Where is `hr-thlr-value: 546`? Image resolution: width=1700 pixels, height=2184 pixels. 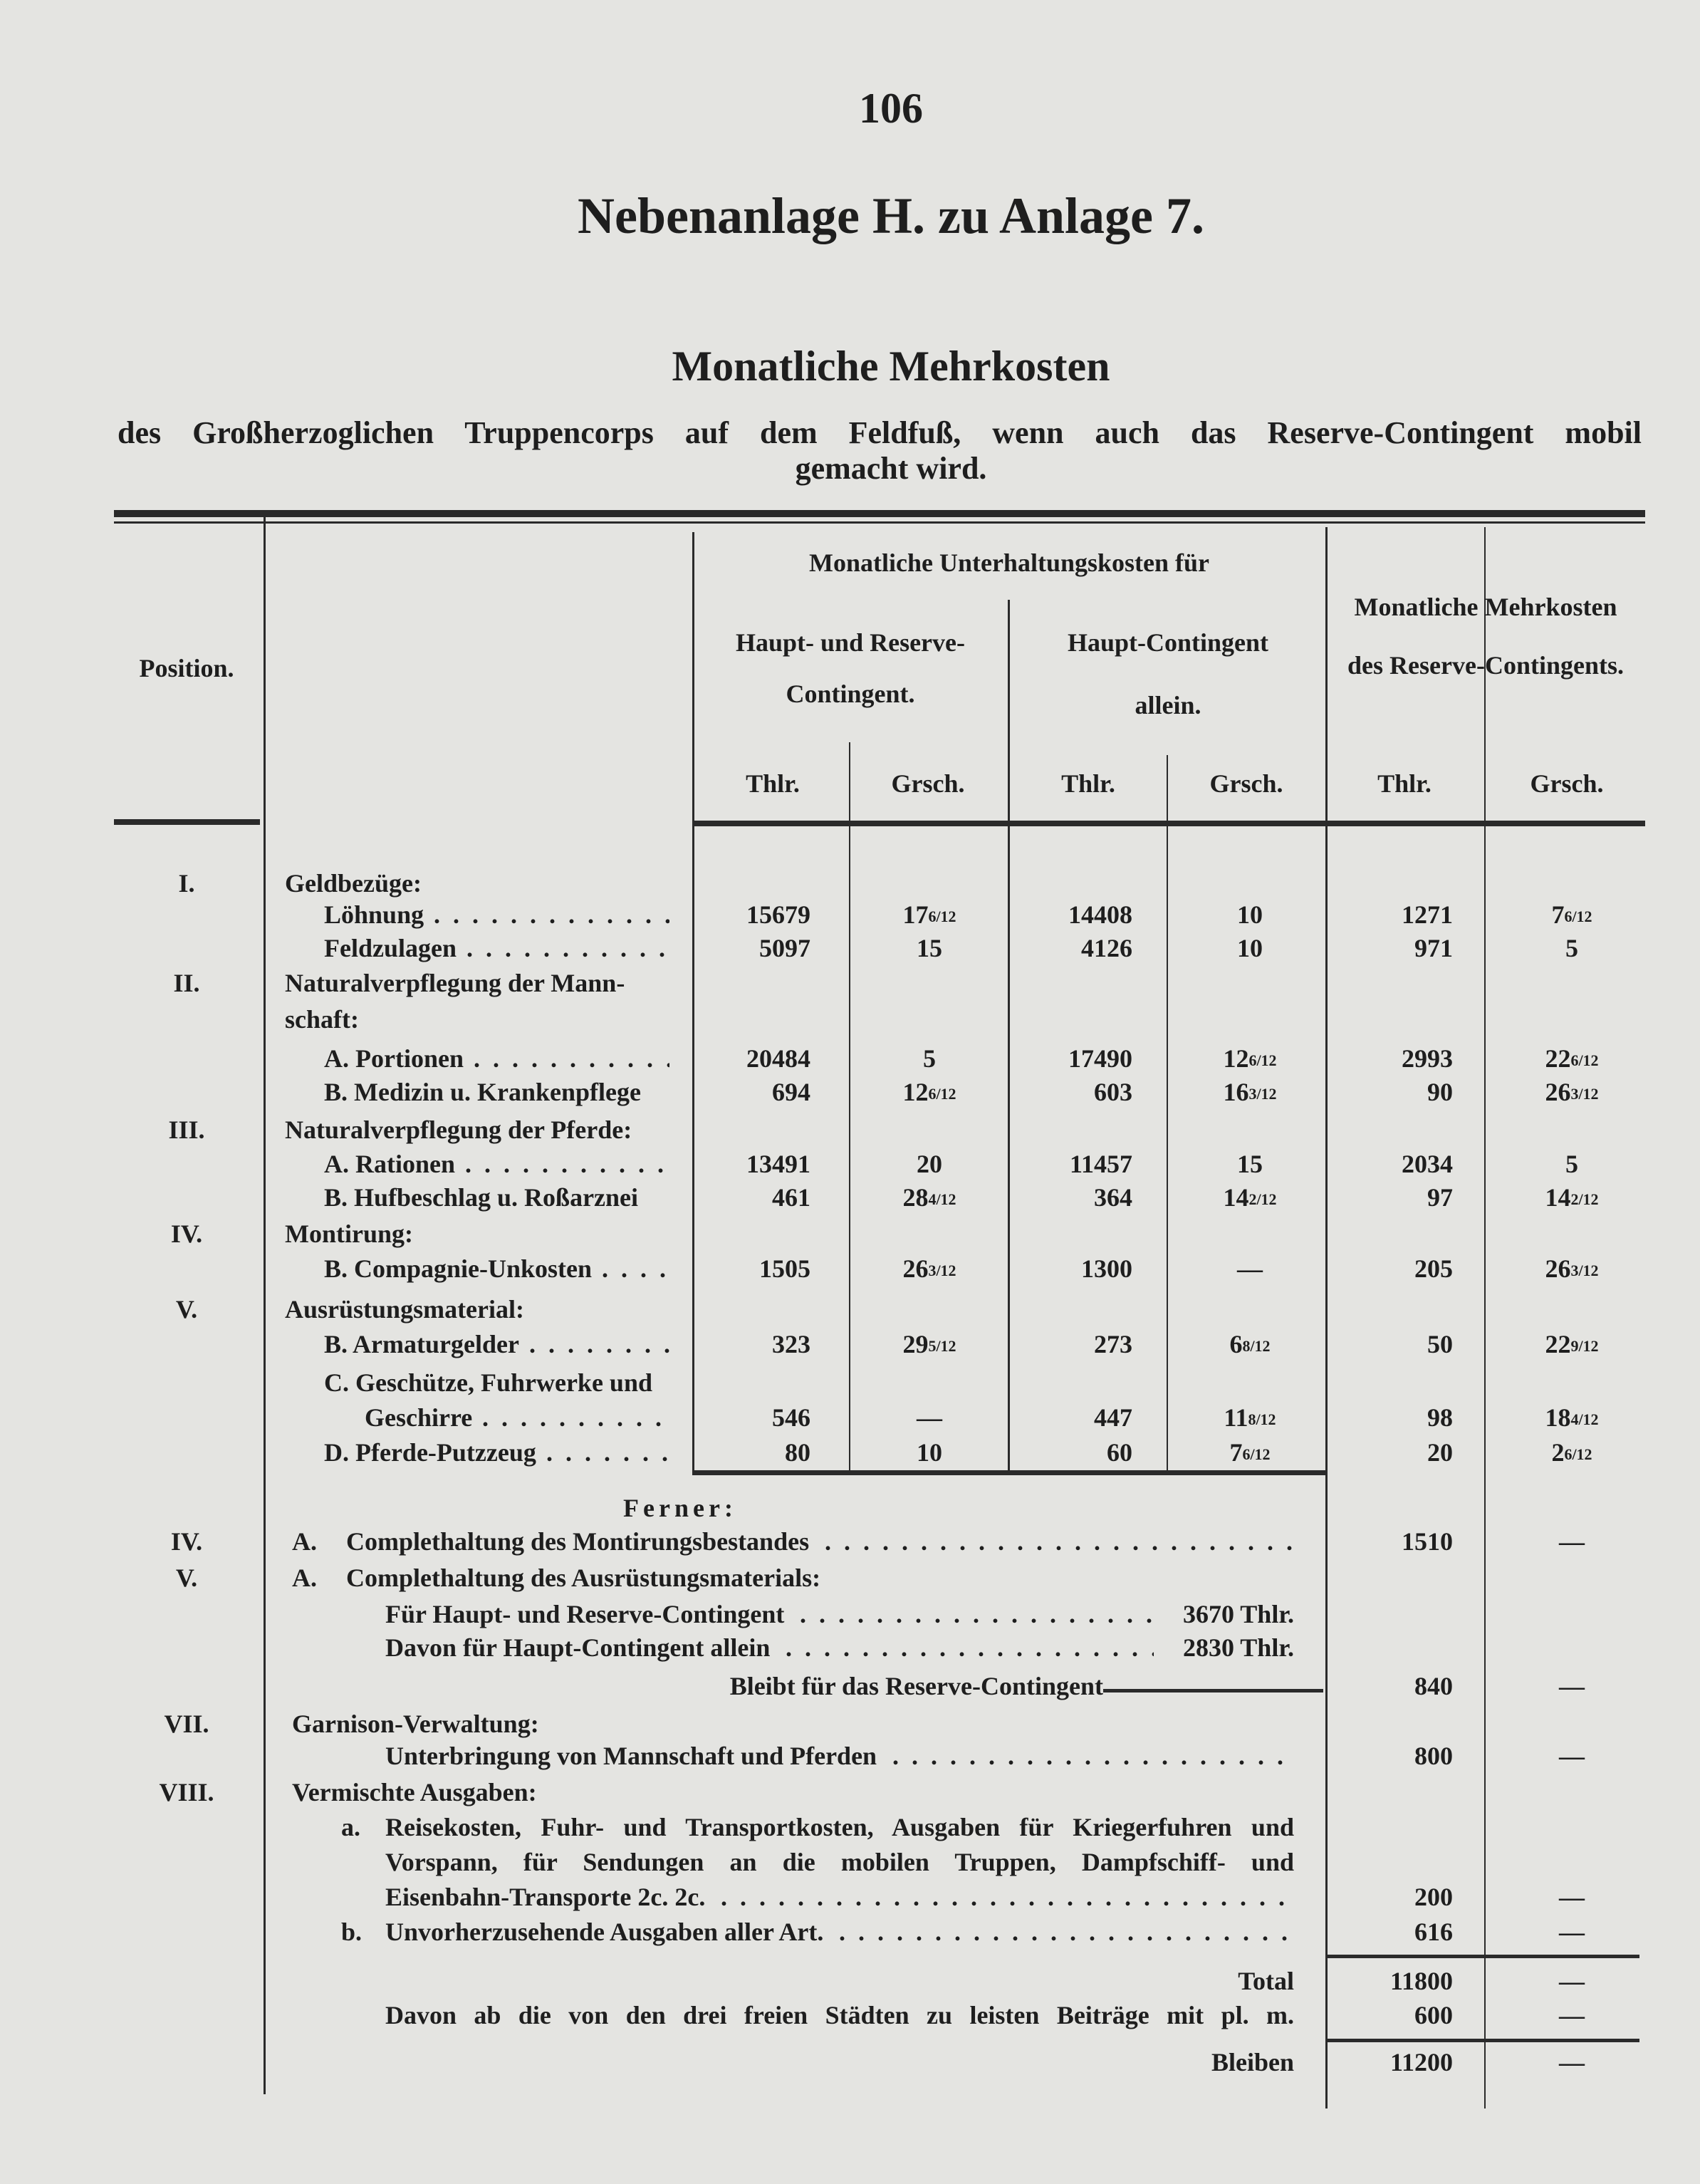
hr-thlr-value: 546 is located at coordinates (791, 1417).